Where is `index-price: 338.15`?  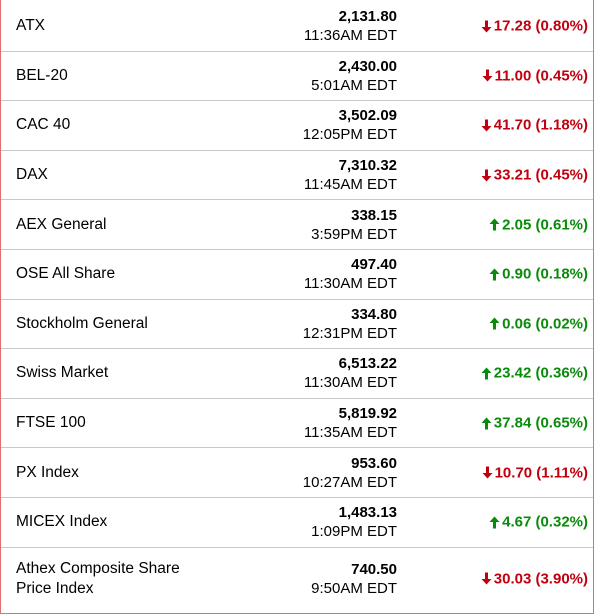
index-price: 338.15 is located at coordinates (374, 215).